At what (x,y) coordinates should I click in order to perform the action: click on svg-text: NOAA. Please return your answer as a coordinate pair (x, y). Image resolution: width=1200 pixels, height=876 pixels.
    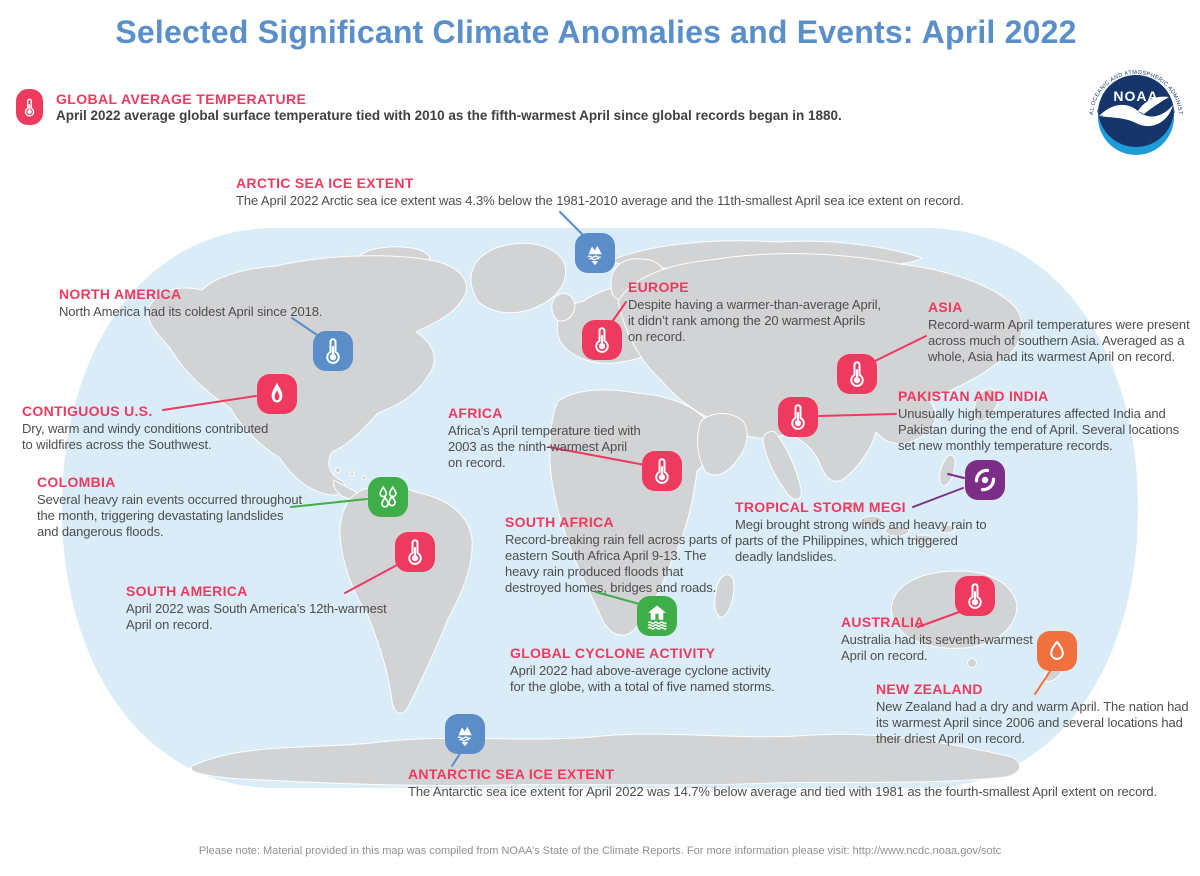
    Looking at the image, I should click on (1135, 96).